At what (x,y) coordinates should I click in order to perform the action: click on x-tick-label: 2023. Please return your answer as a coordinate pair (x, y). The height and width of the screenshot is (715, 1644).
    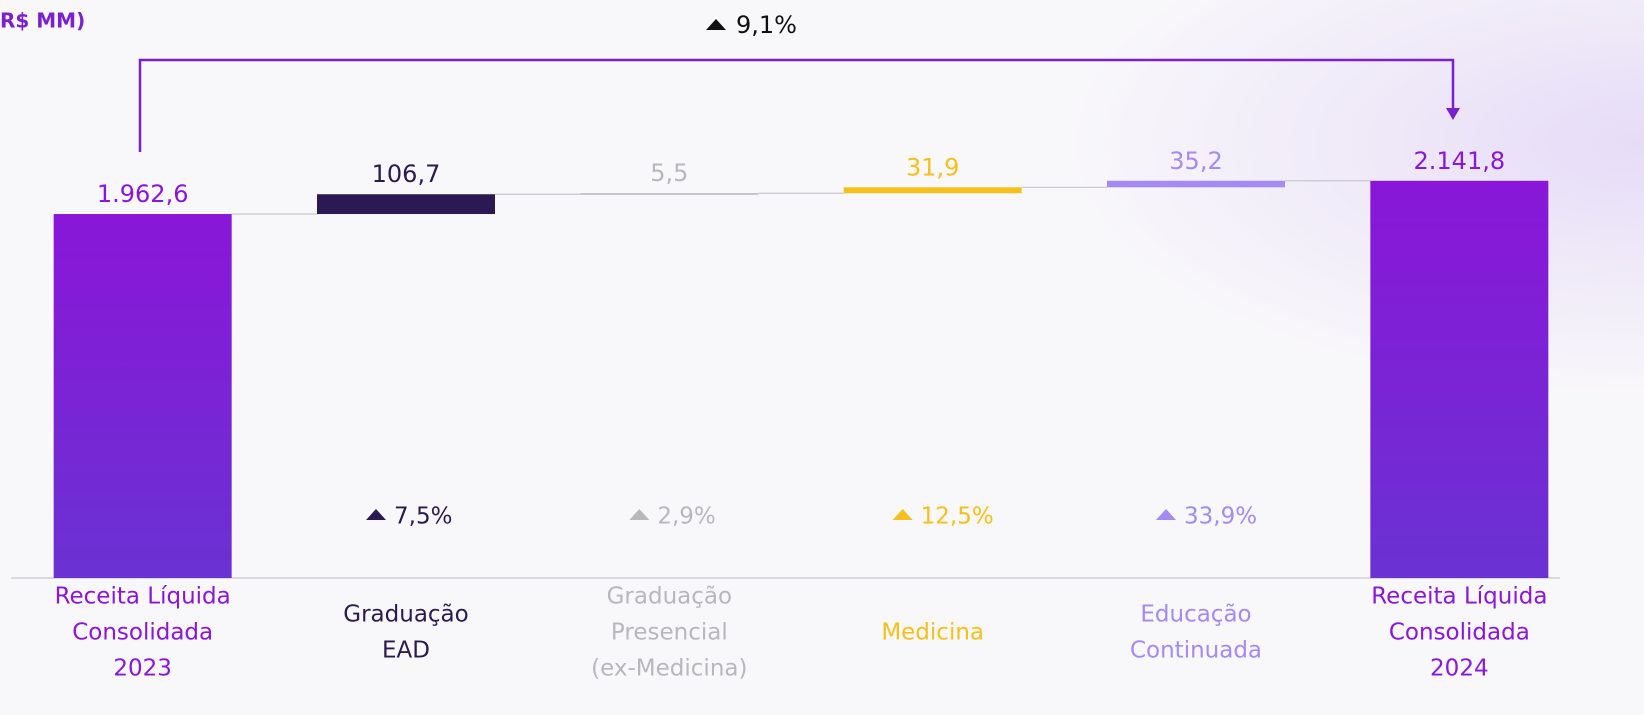
    Looking at the image, I should click on (142, 669).